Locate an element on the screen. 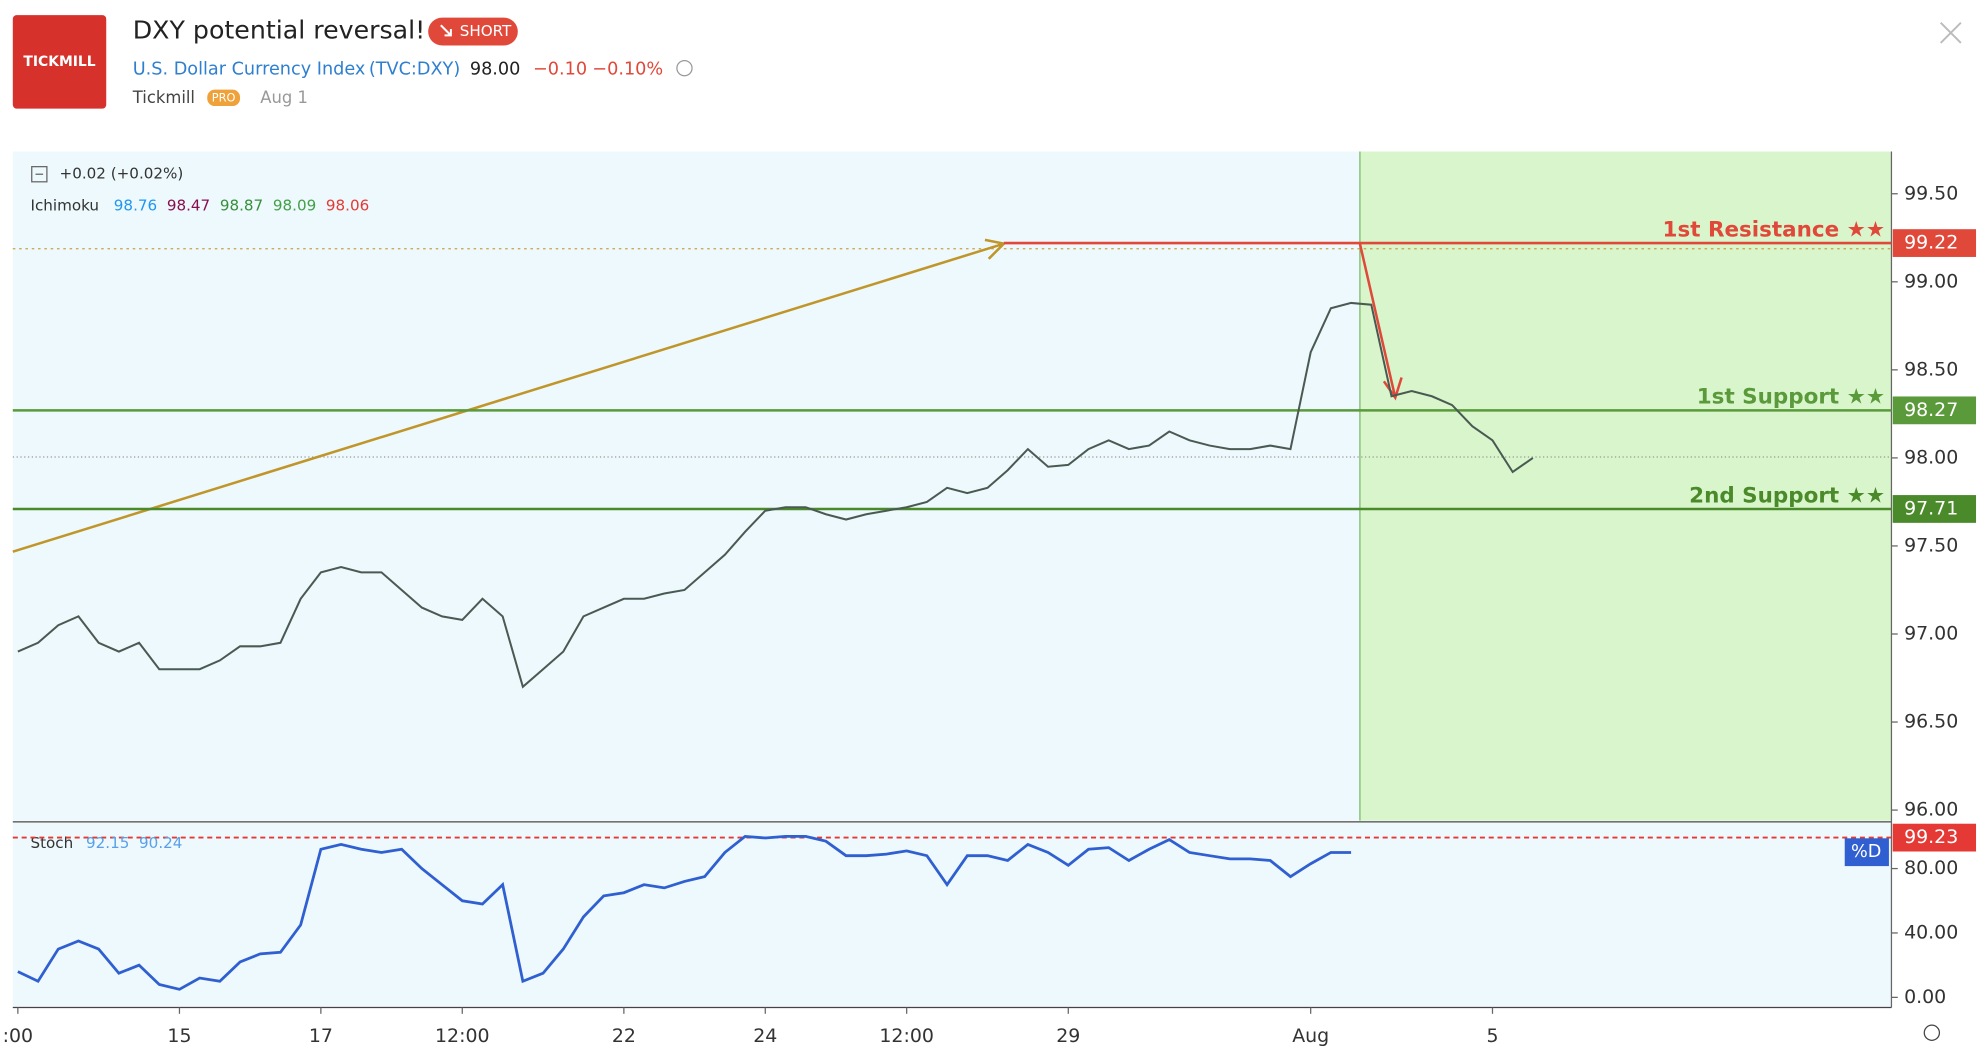  short-arrow is located at coordinates (446, 30).